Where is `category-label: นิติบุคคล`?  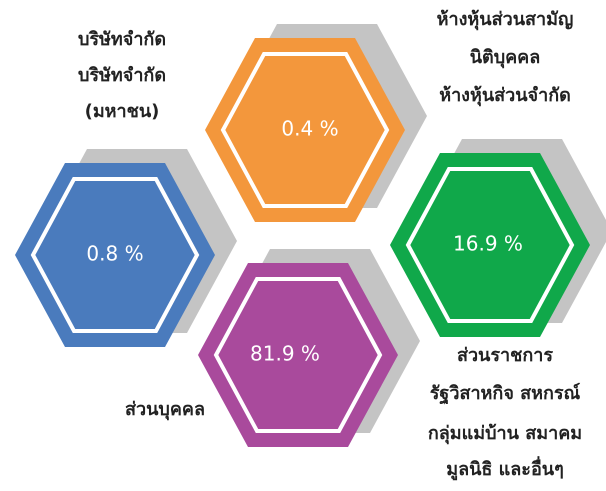 category-label: นิติบุคคล is located at coordinates (505, 58).